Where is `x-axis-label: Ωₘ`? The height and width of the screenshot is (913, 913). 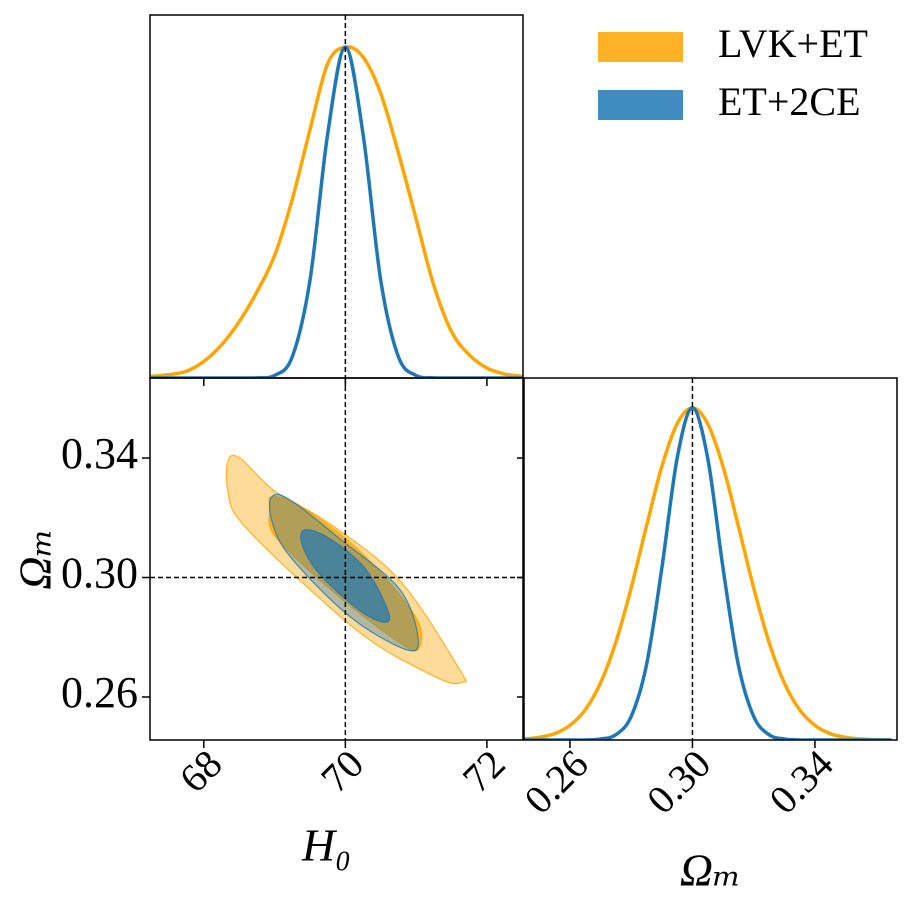 x-axis-label: Ωₘ is located at coordinates (710, 870).